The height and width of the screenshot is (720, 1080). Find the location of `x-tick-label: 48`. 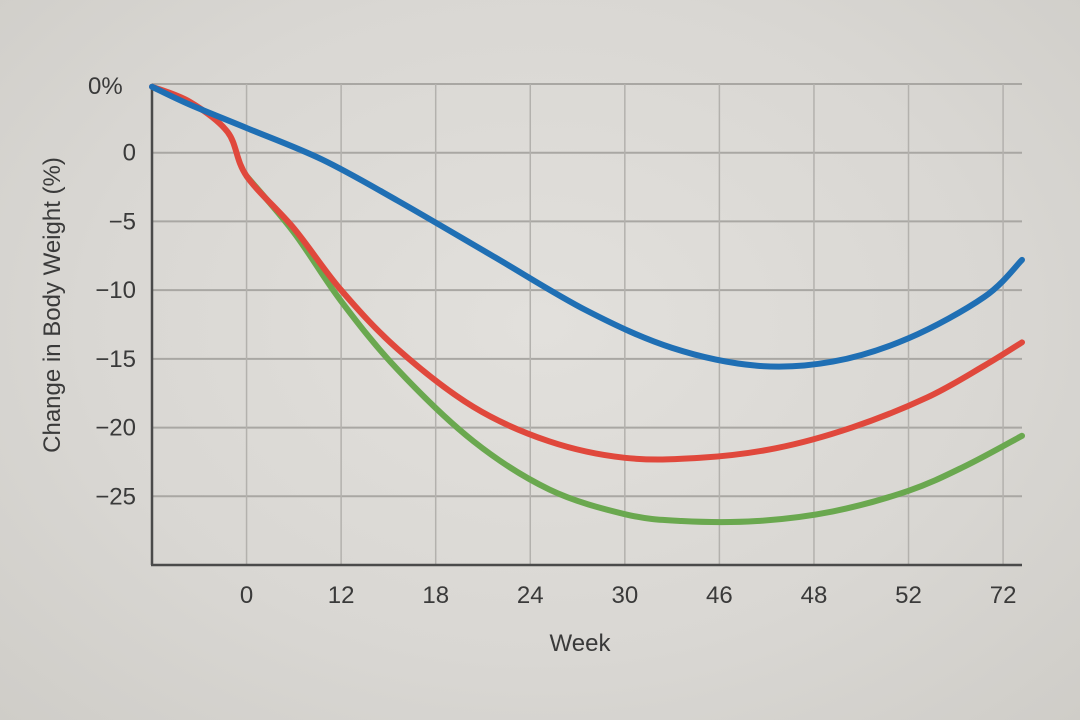

x-tick-label: 48 is located at coordinates (814, 595).